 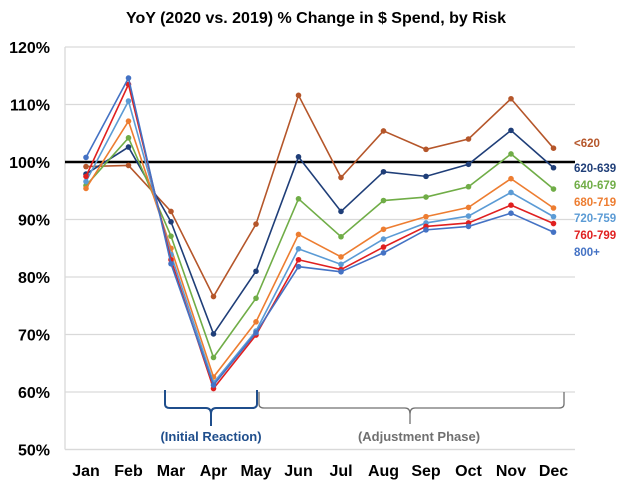 What do you see at coordinates (30, 106) in the screenshot?
I see `y-tick-label: 110%` at bounding box center [30, 106].